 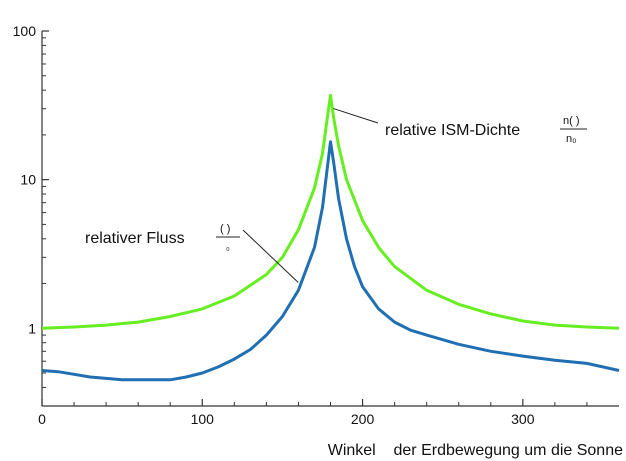 What do you see at coordinates (452, 130) in the screenshot?
I see `ism-density-label: relative ISM-Dichte` at bounding box center [452, 130].